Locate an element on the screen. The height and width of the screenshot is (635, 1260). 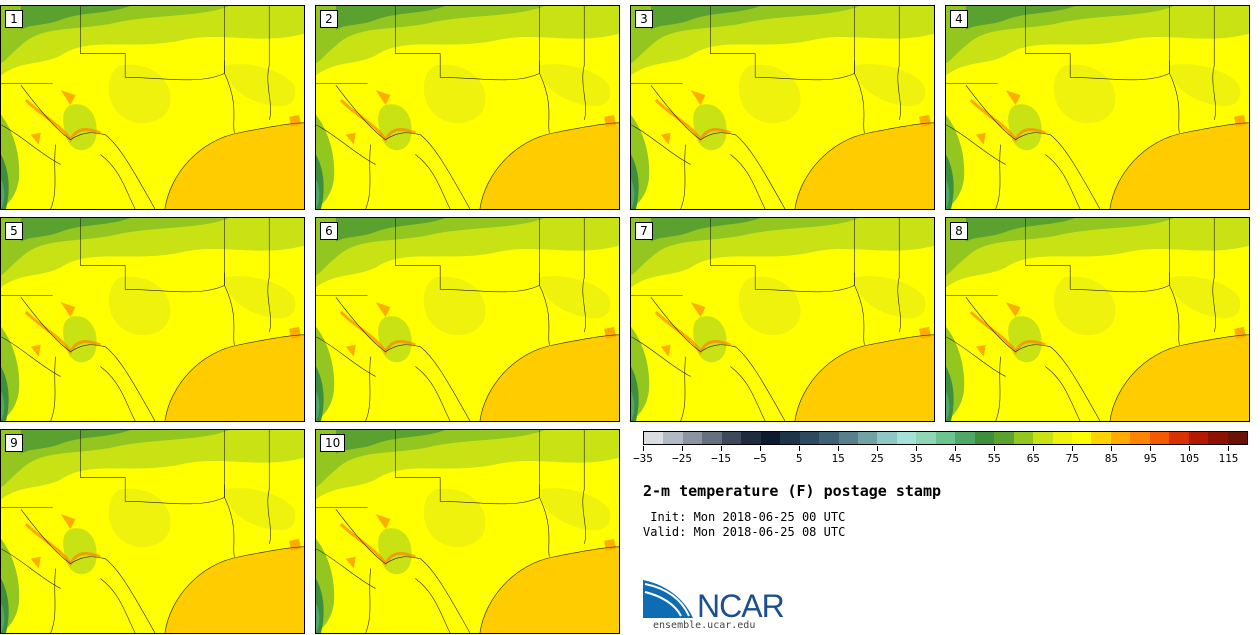
colorbar-tick-label: 85 is located at coordinates (1111, 458).